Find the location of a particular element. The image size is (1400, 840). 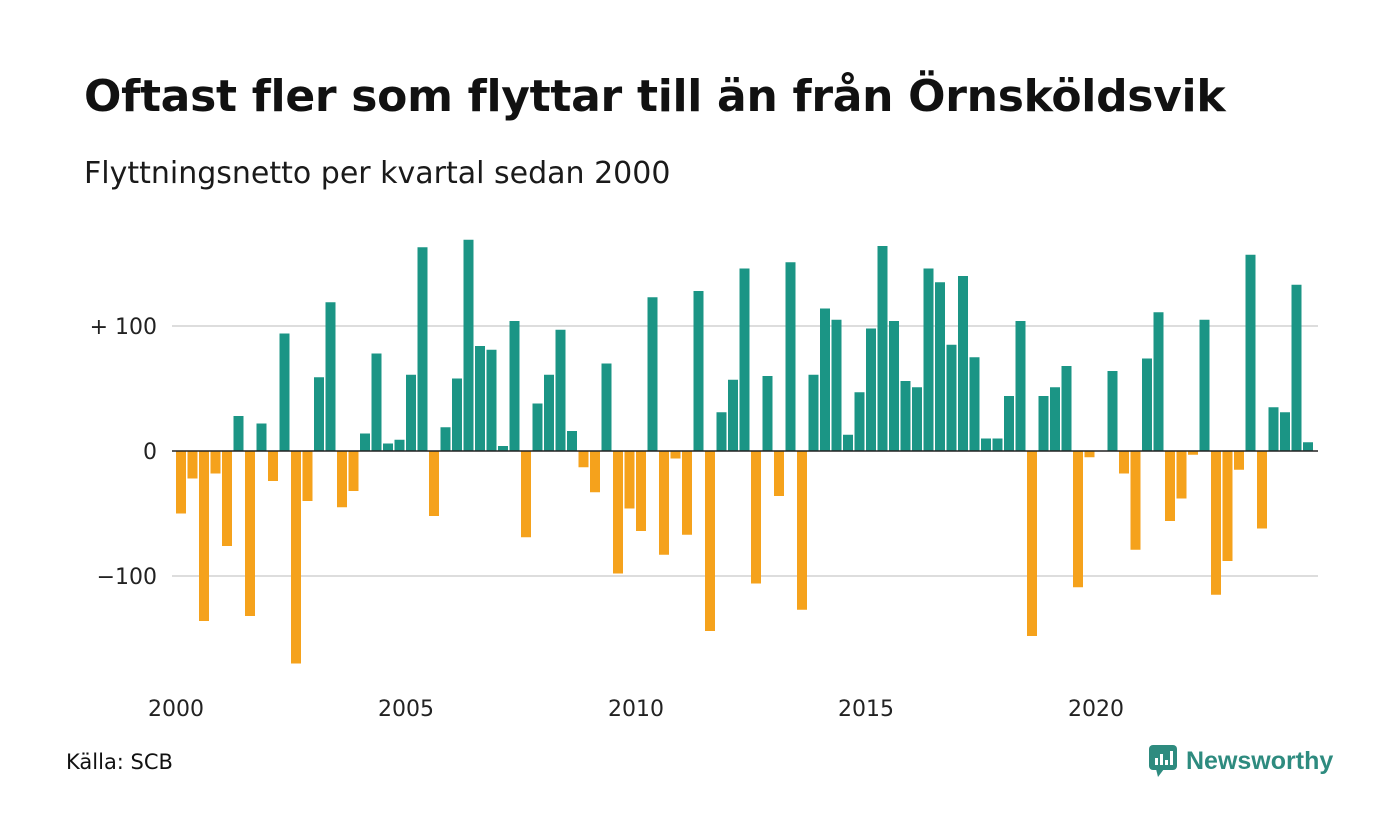

newsworthy-chart-bubble-icon is located at coordinates (1163, 761).